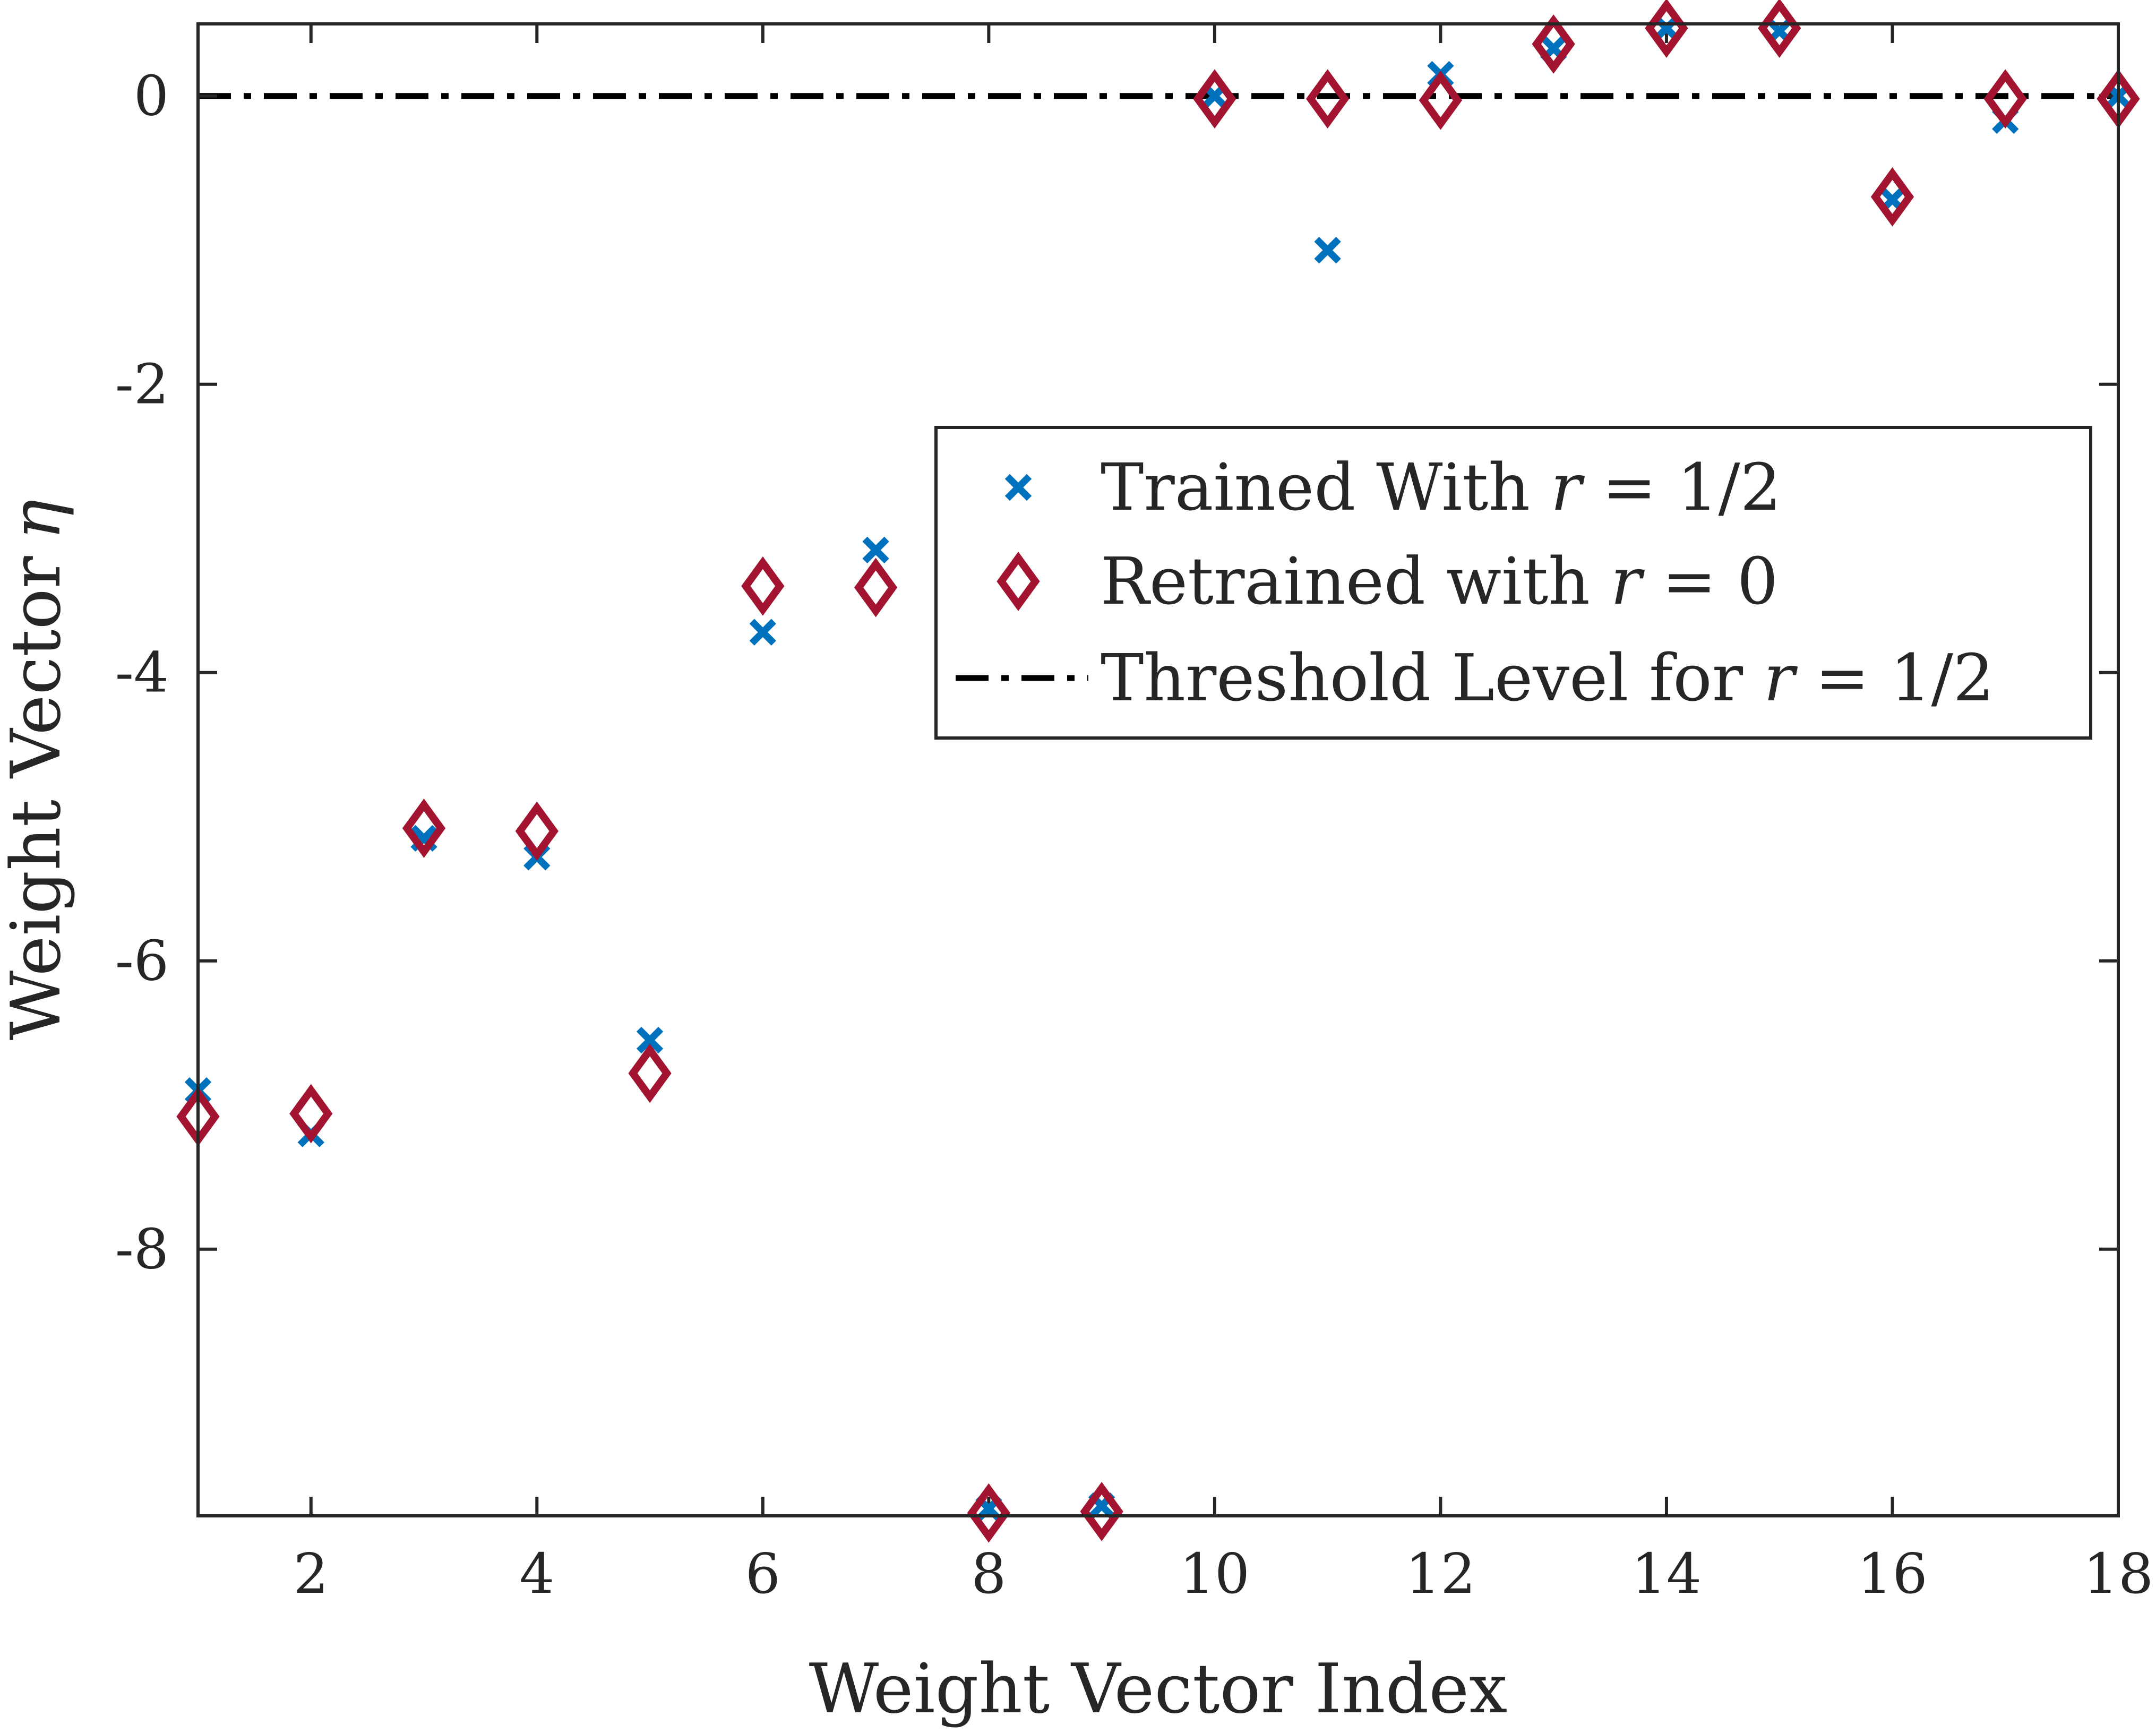 The height and width of the screenshot is (1733, 2156). I want to click on legend-label: Trained With r = 1/2, so click(1441, 487).